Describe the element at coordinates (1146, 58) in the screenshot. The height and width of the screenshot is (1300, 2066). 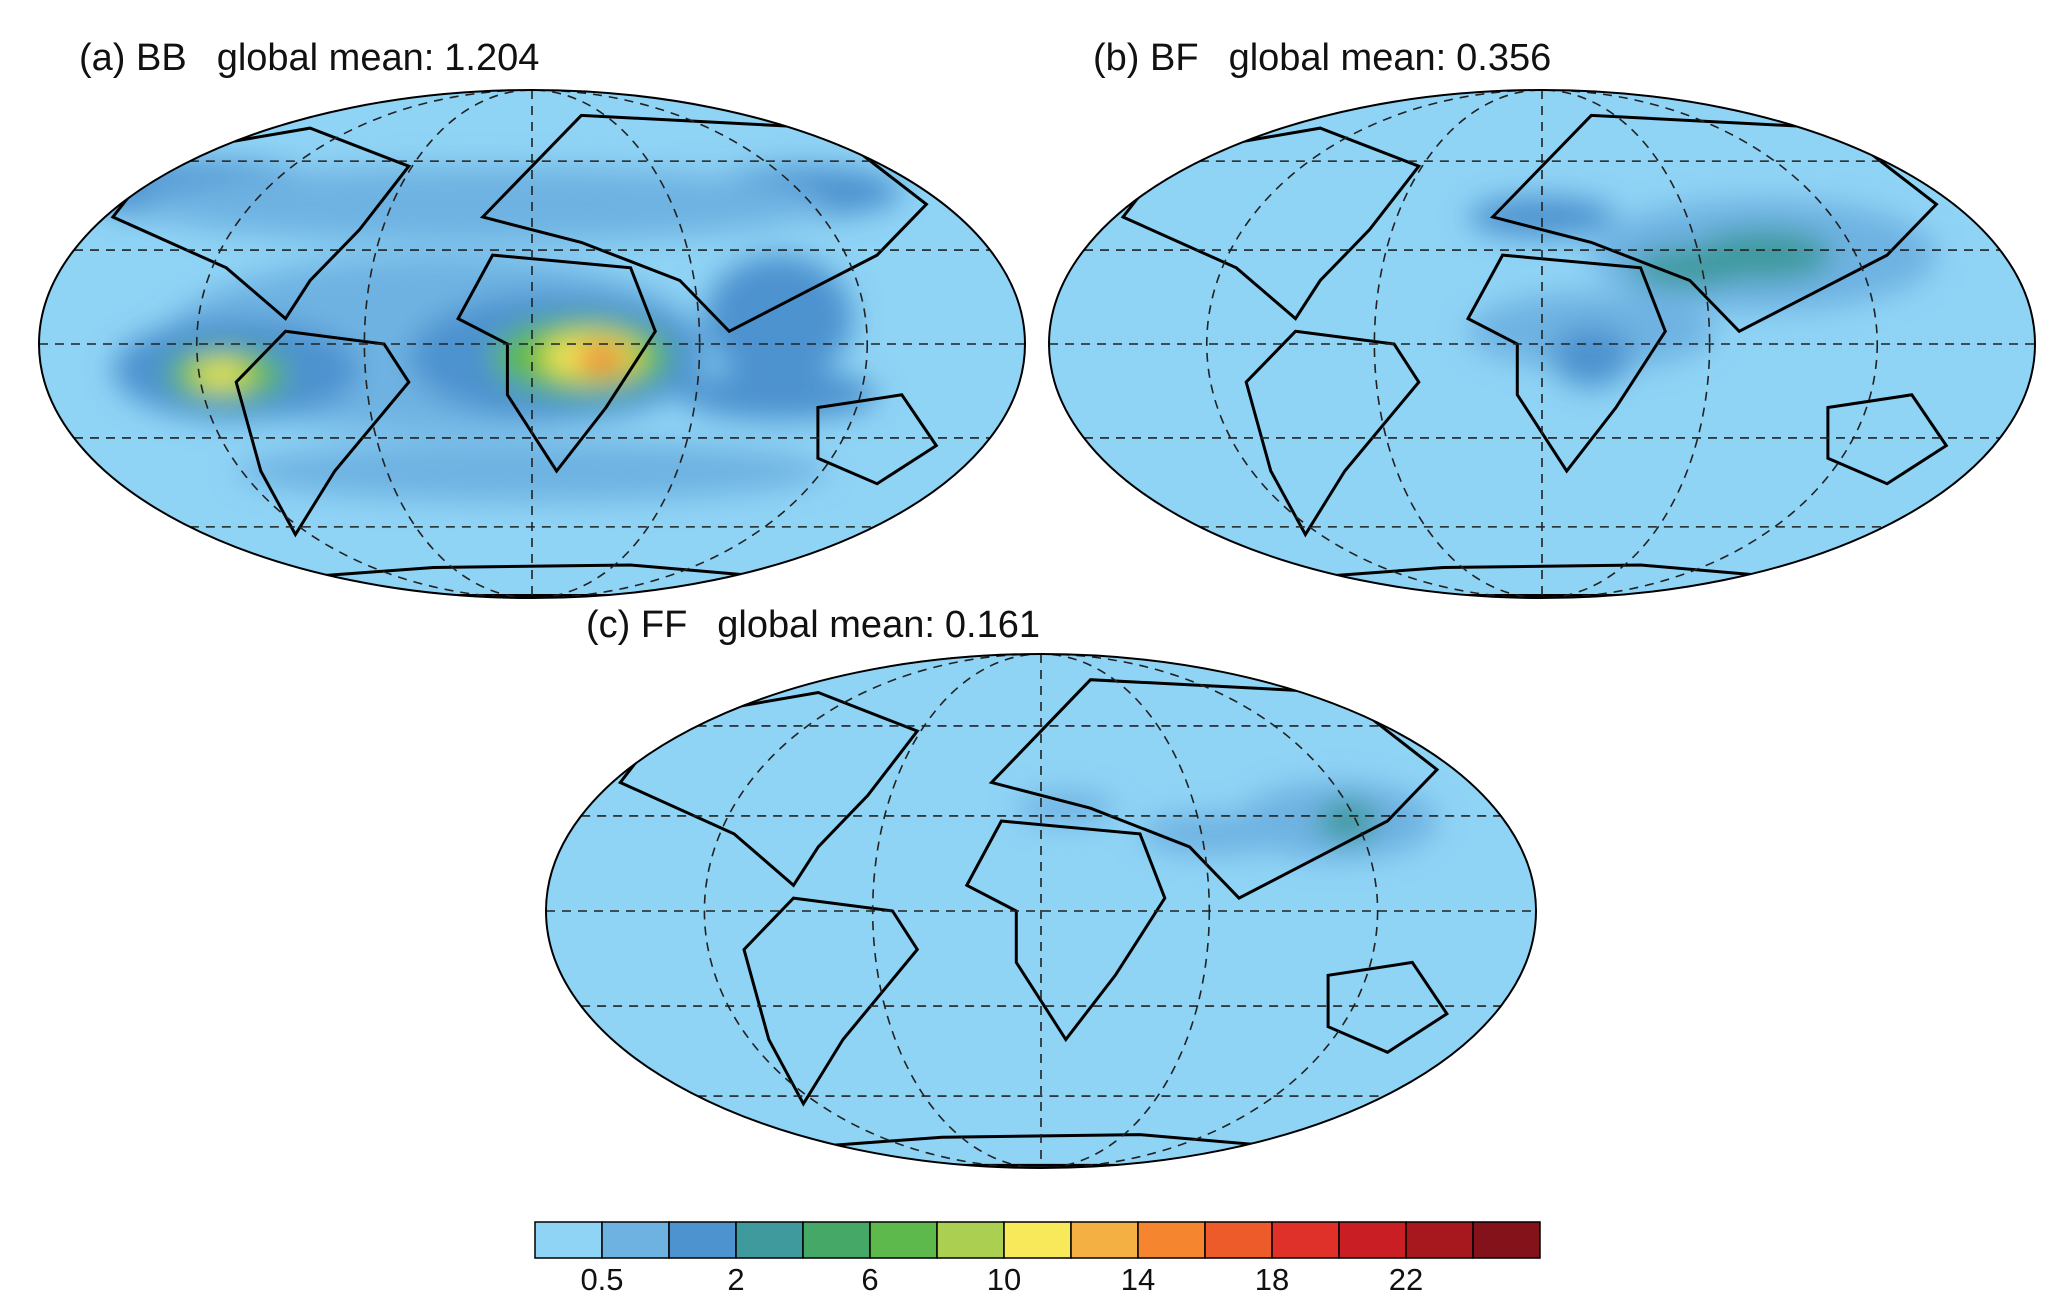
I see `panel-label: (b) BF` at that location.